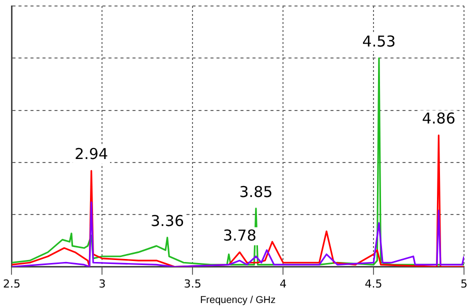  Describe the element at coordinates (11, 283) in the screenshot. I see `x-tick-label: 2.5` at that location.